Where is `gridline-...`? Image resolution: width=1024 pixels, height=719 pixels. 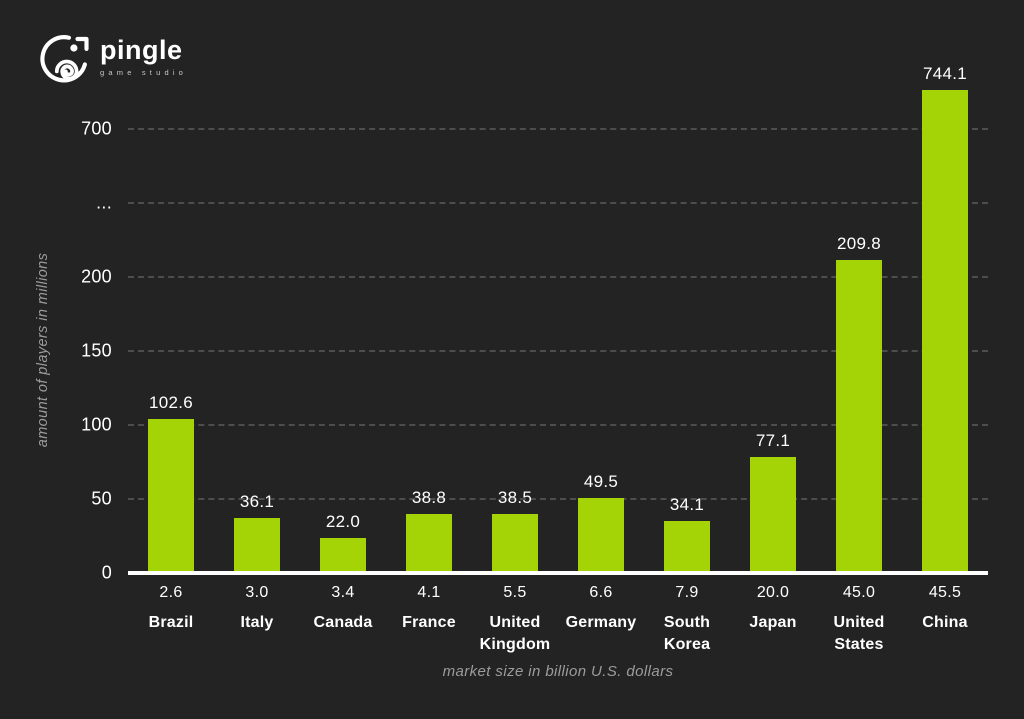
gridline-... is located at coordinates (558, 203).